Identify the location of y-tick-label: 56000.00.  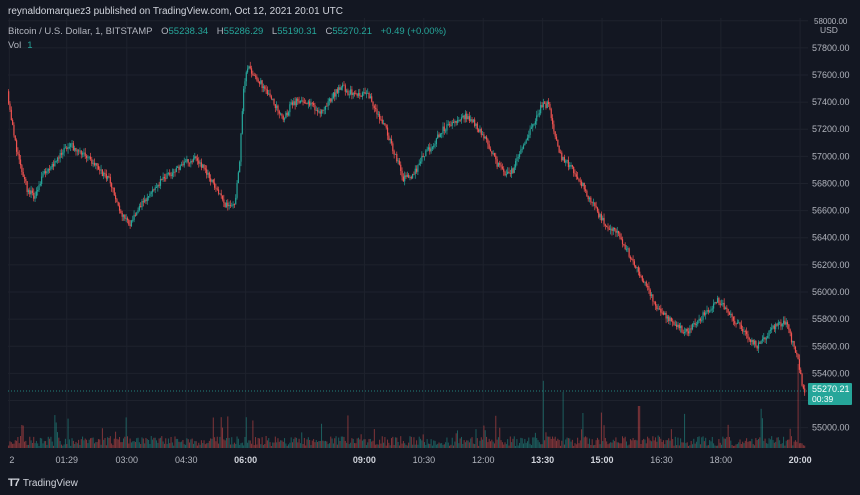
(831, 292).